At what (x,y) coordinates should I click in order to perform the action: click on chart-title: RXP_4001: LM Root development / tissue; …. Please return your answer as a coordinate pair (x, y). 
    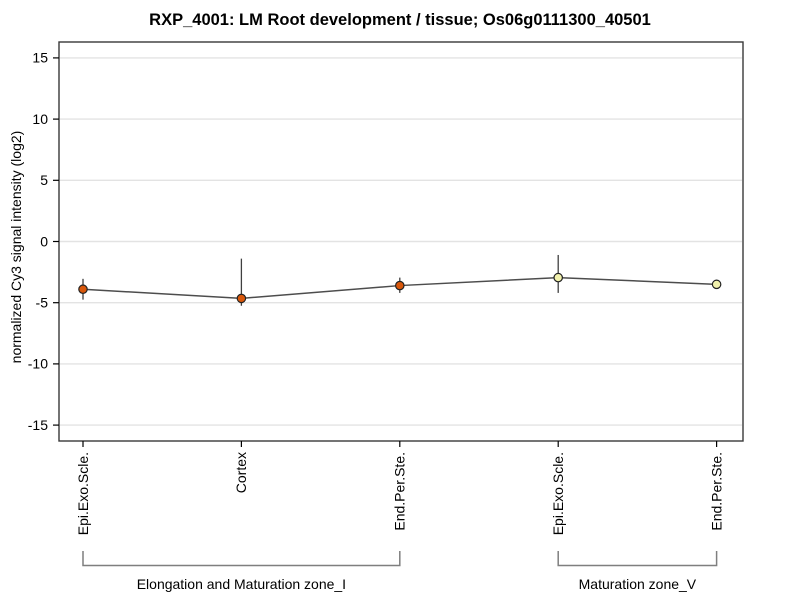
    Looking at the image, I should click on (400, 20).